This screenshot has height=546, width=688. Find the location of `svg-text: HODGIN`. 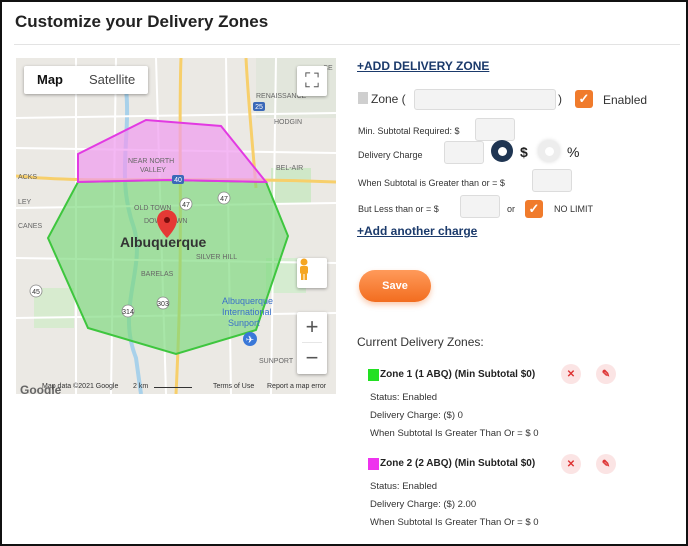

svg-text: HODGIN is located at coordinates (288, 122).